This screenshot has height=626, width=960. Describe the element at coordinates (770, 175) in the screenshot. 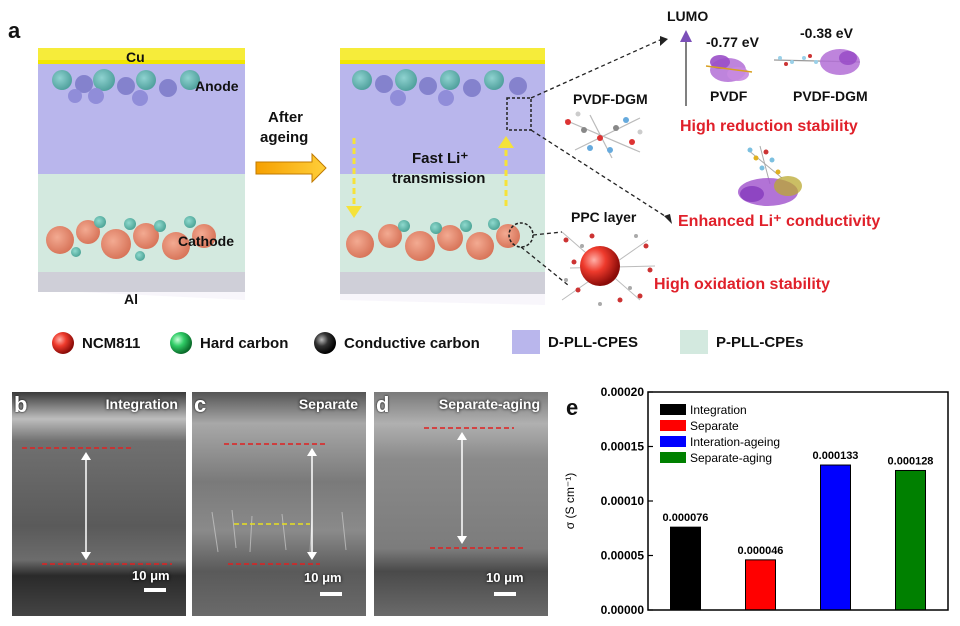

I see `li-conductivity-orbital` at that location.